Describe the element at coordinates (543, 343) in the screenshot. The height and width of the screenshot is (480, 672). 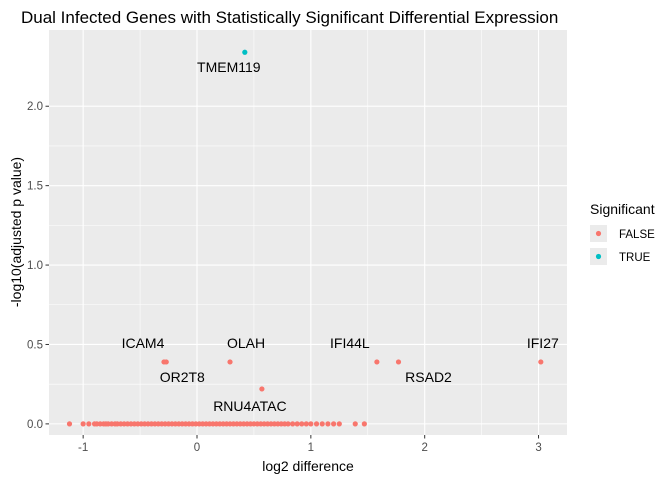
I see `point-label: IFI27` at that location.